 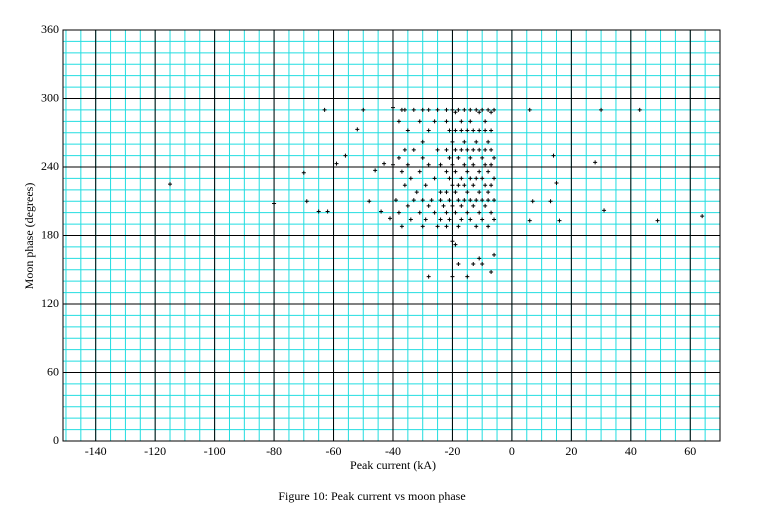 I want to click on x-tick-label: 60, so click(x=690, y=451).